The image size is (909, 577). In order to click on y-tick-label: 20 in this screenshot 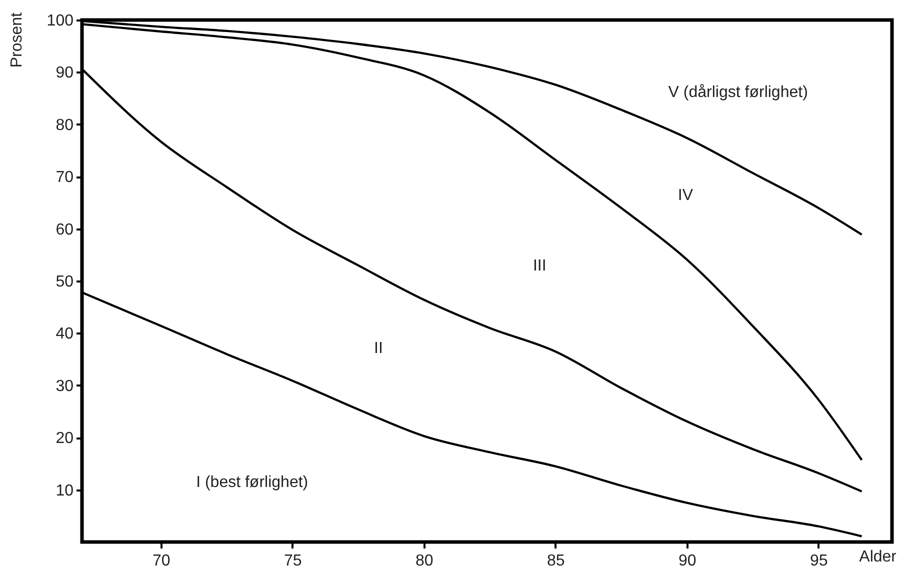, I will do `click(65, 439)`.